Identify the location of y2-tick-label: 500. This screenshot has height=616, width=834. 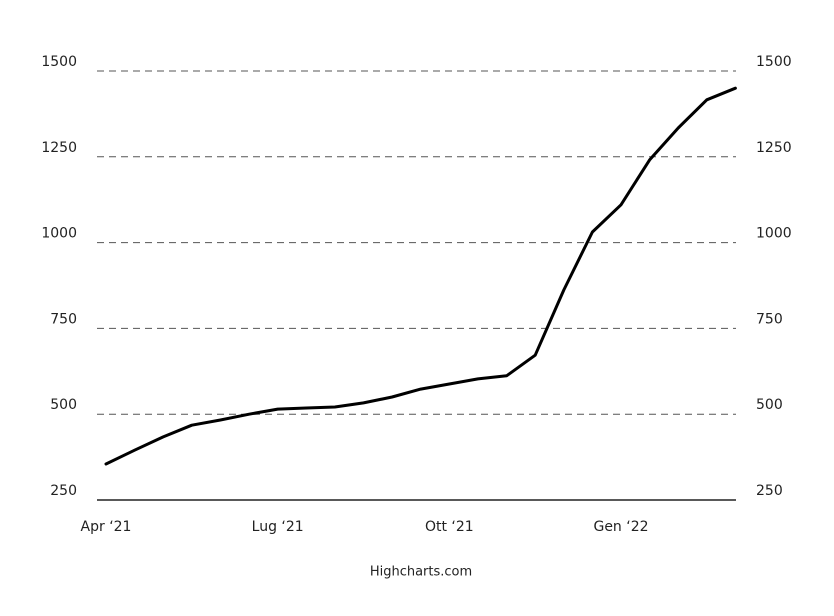
(769, 405).